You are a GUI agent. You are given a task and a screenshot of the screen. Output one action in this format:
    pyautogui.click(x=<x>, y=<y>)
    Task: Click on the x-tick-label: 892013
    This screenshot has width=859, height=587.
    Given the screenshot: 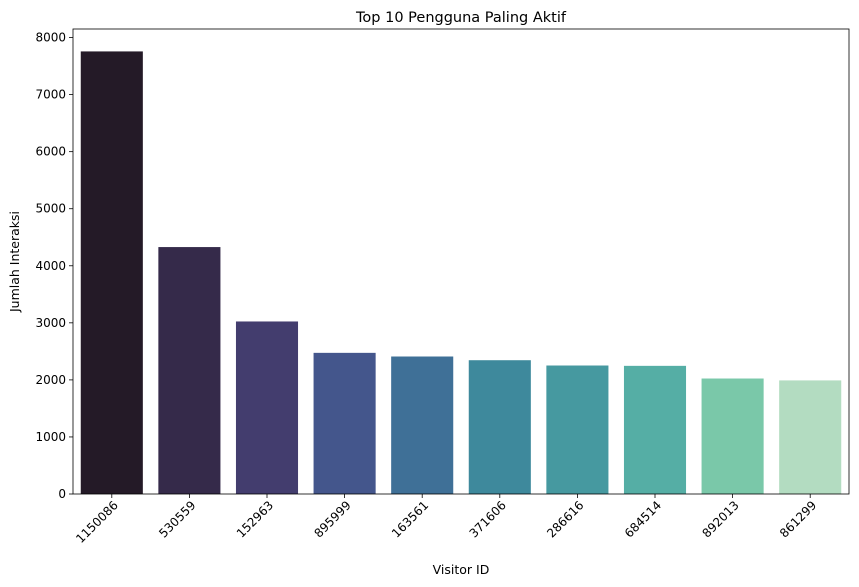 What is the action you would take?
    pyautogui.click(x=720, y=519)
    